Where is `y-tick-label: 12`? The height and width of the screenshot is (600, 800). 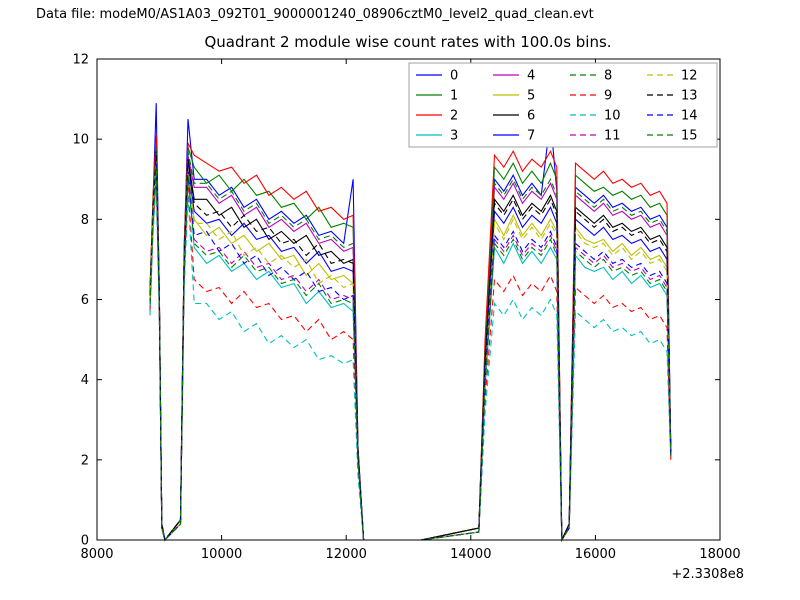
y-tick-label: 12 is located at coordinates (80, 60).